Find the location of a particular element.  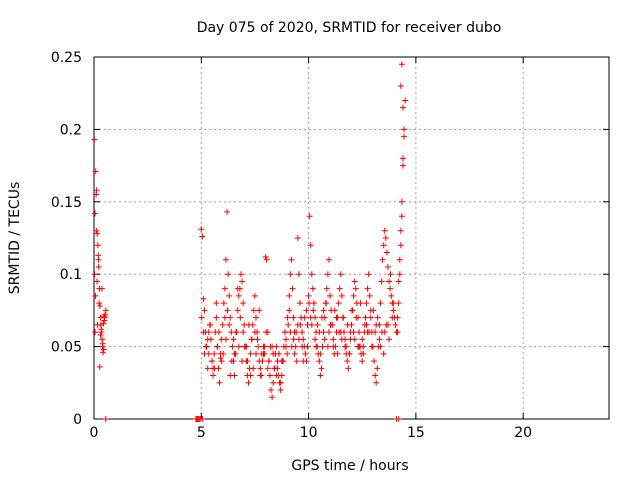

y-tick-label: 0.1 is located at coordinates (71, 275).